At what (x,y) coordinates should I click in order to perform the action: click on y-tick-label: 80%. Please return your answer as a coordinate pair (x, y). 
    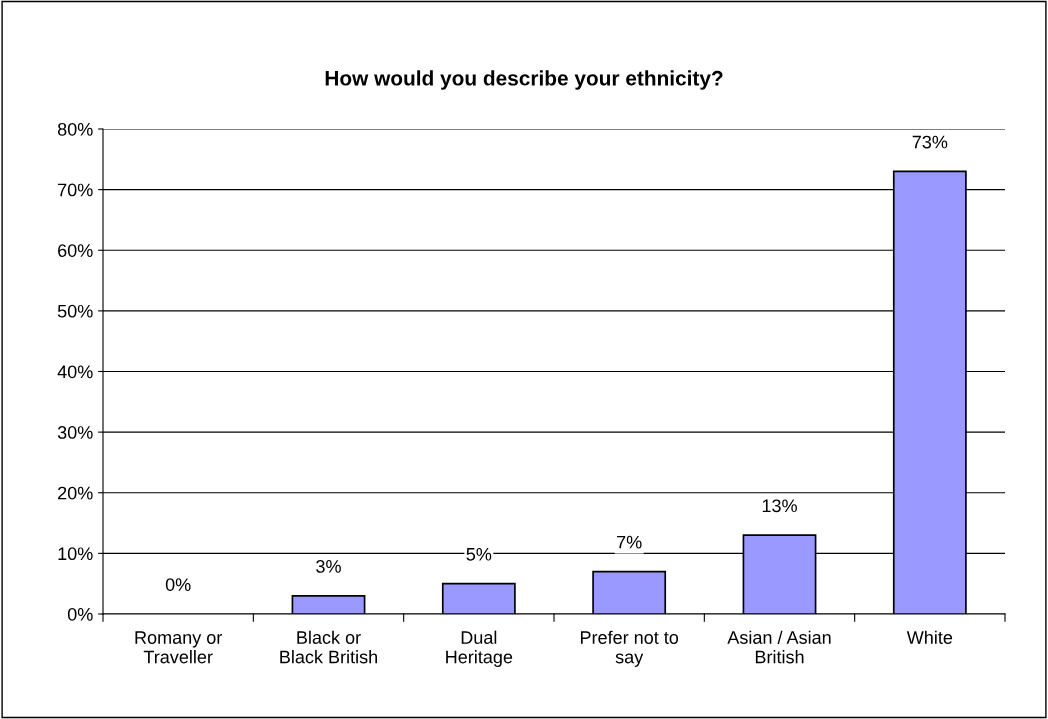
    Looking at the image, I should click on (75, 129).